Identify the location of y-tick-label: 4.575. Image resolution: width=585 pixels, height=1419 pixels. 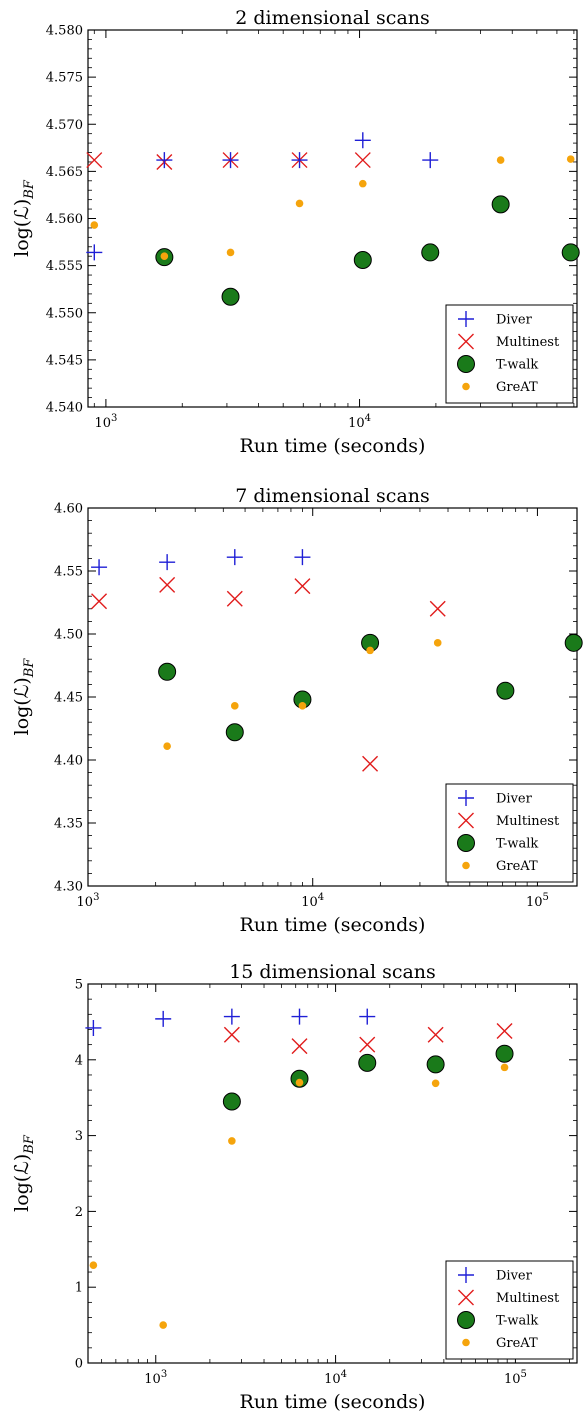
(64, 78).